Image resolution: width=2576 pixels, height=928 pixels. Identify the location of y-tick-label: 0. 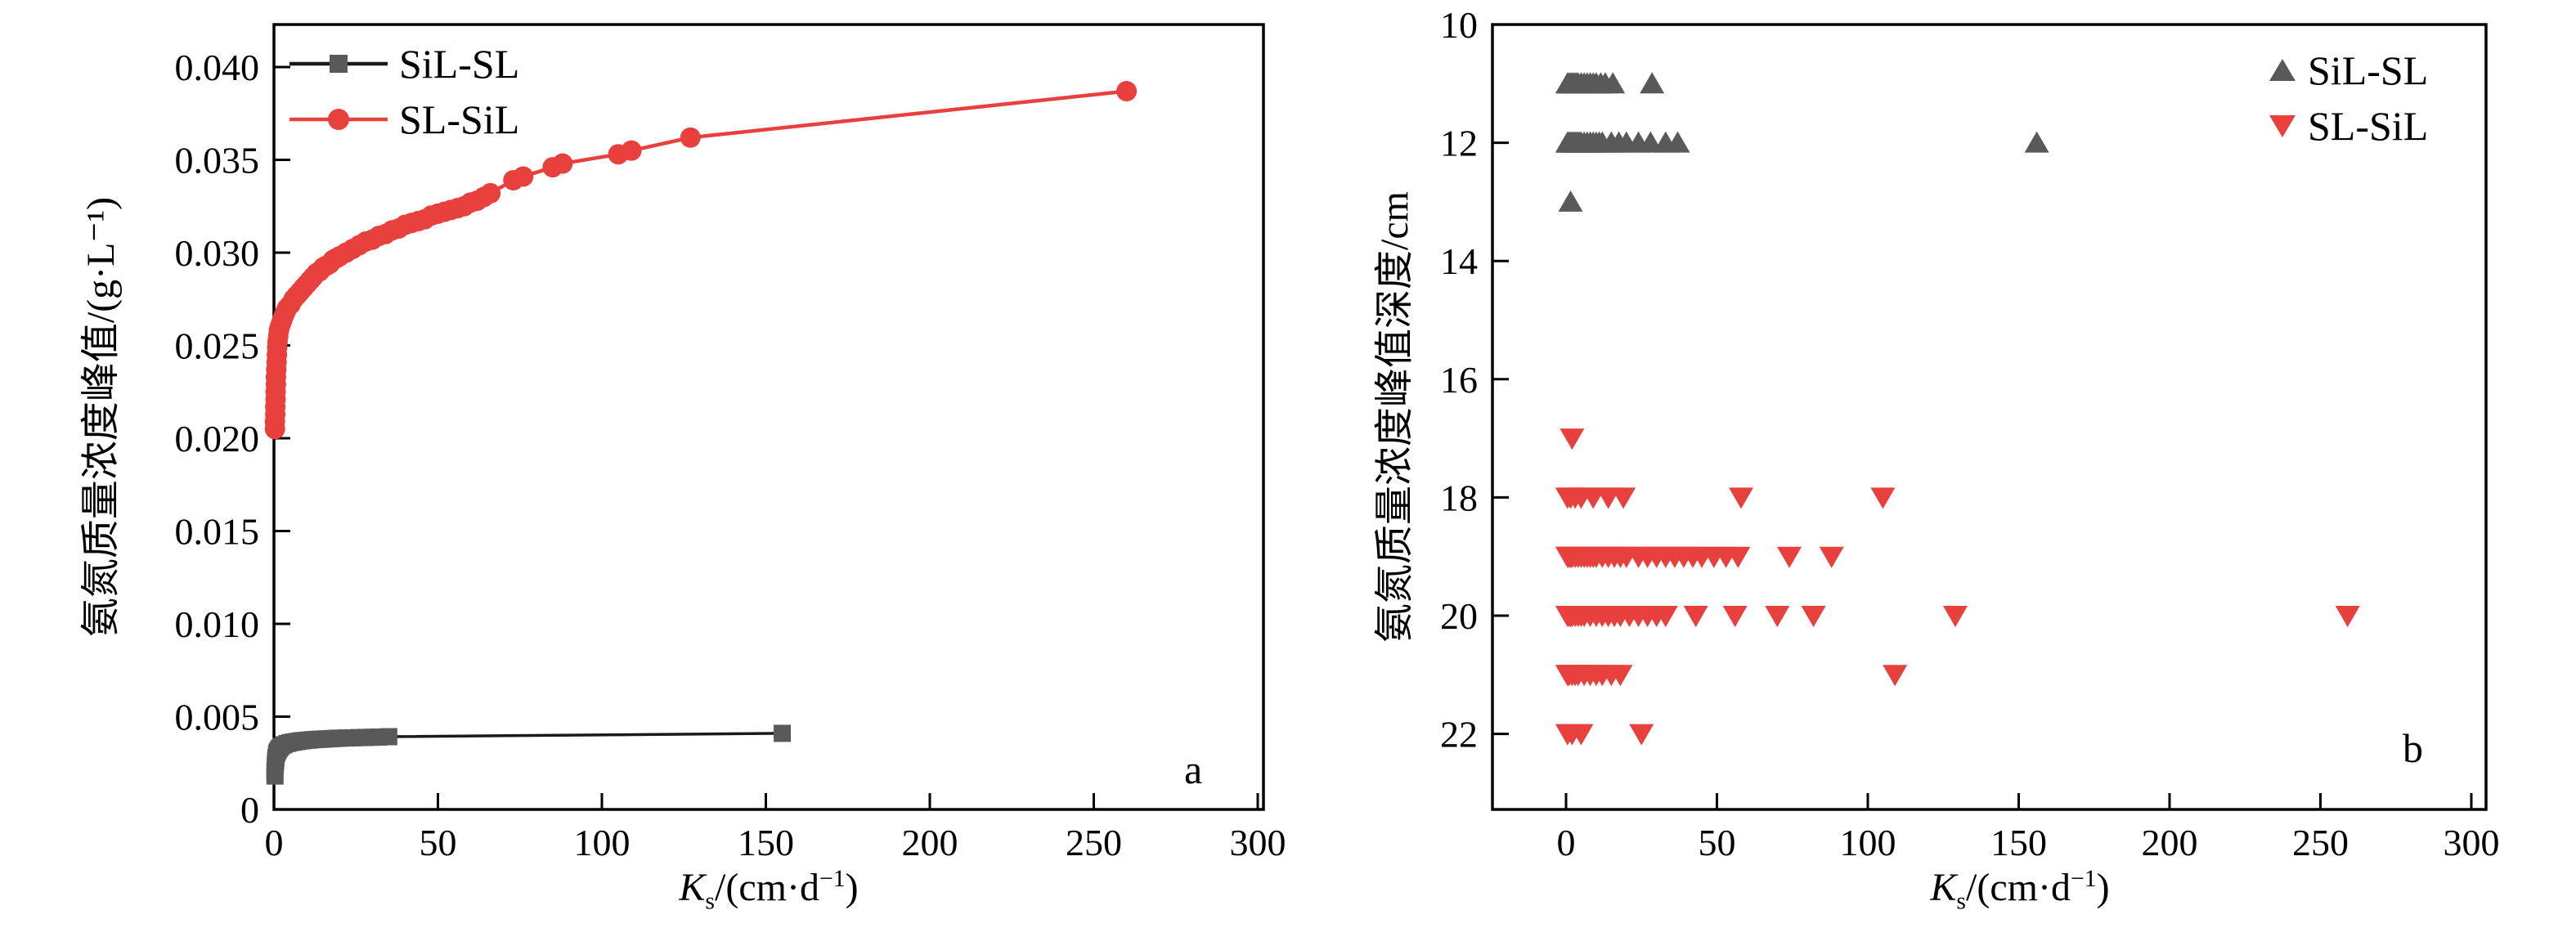
(250, 810).